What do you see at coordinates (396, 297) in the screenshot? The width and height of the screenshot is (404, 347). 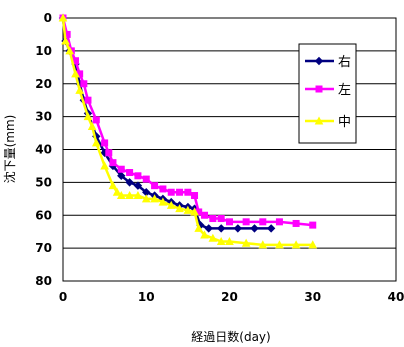 I see `x-tick-label: 40` at bounding box center [396, 297].